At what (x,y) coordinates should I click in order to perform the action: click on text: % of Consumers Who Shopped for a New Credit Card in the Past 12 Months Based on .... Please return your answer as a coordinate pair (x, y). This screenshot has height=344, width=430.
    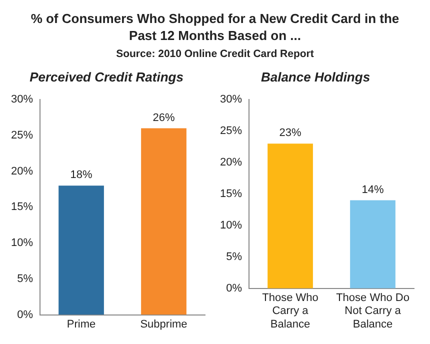
    Looking at the image, I should click on (215, 27).